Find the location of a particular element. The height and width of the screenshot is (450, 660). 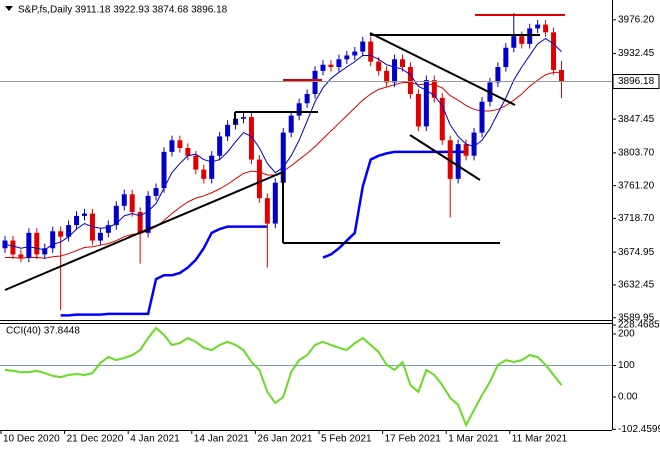

x-tick-label: 10 Dec 2020 is located at coordinates (31, 439).